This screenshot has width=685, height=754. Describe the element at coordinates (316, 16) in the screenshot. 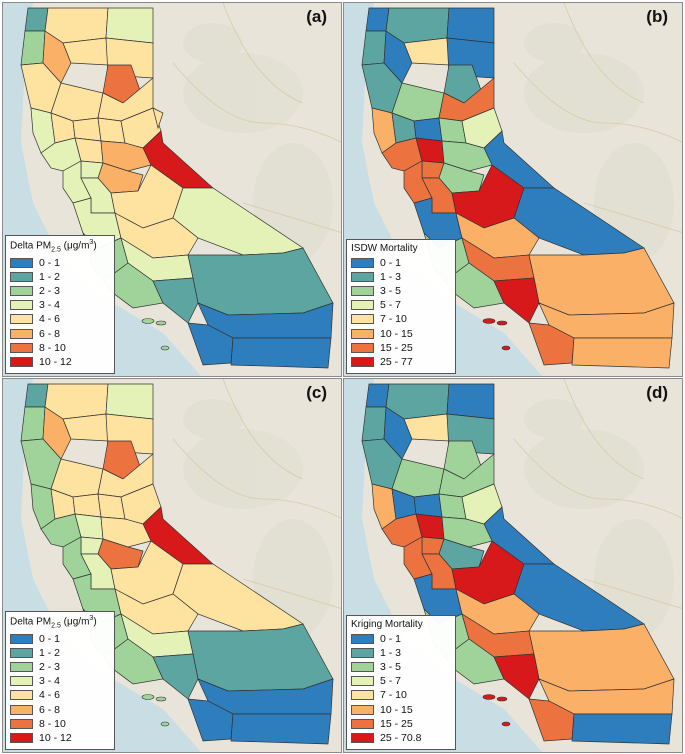

I see `panel-label: (a)` at that location.